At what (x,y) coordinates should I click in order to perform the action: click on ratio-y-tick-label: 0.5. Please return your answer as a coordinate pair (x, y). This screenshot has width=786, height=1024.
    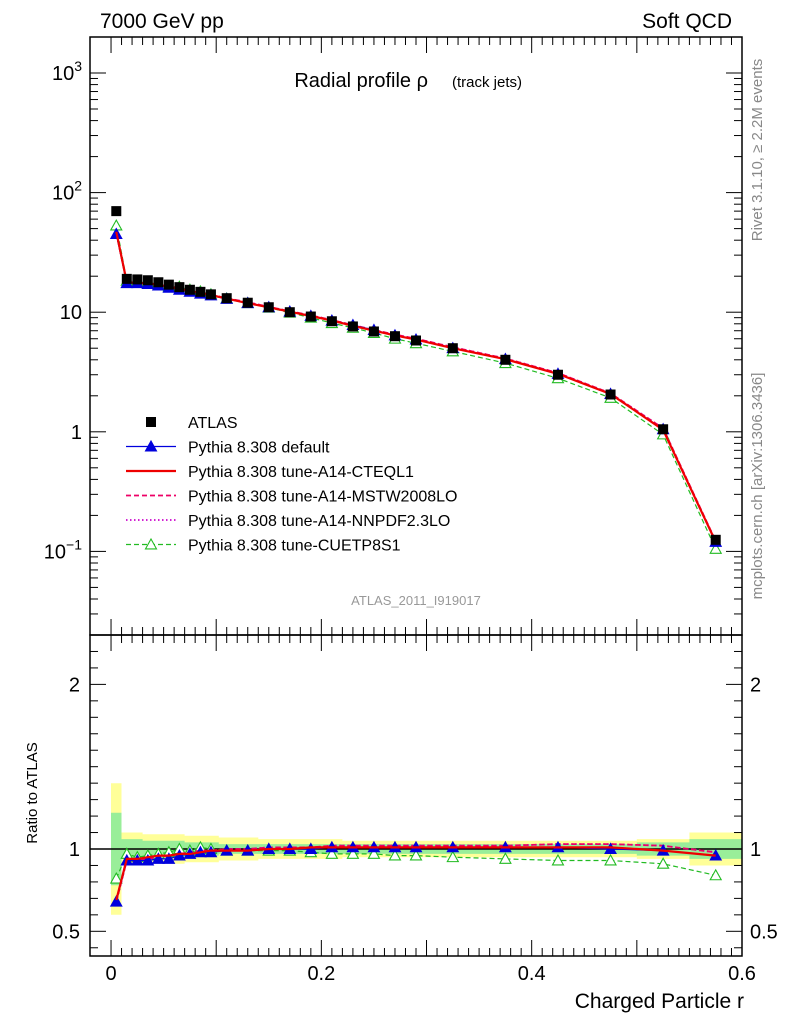
    Looking at the image, I should click on (66, 932).